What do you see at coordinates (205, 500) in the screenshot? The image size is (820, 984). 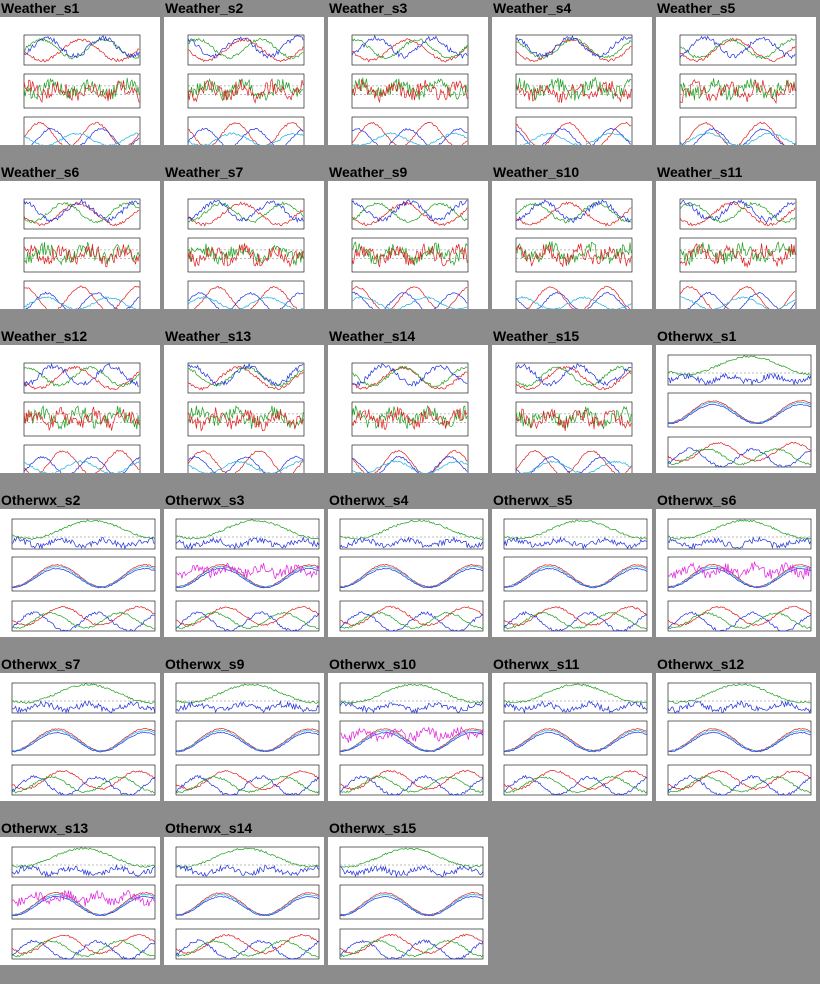 I see `thumbnail-title: Otherwx_s3` at bounding box center [205, 500].